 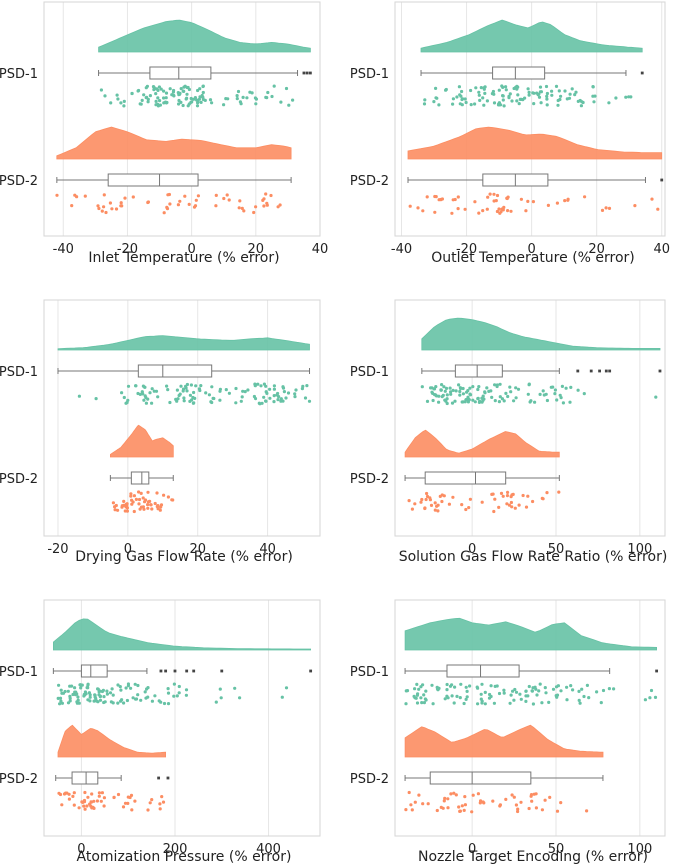 I want to click on iqr-box, so click(x=519, y=73).